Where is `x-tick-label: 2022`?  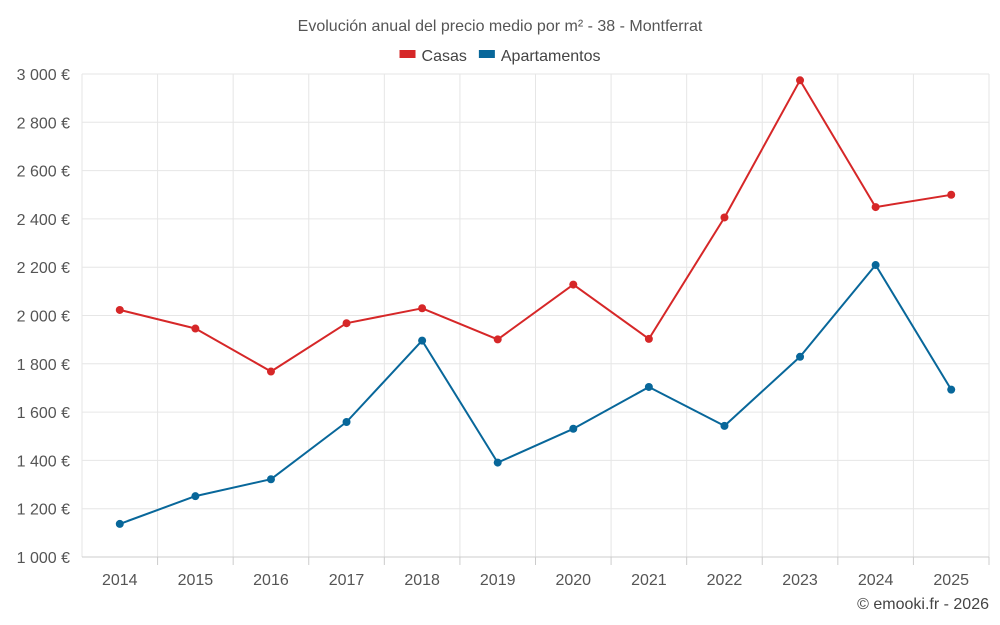
x-tick-label: 2022 is located at coordinates (725, 580).